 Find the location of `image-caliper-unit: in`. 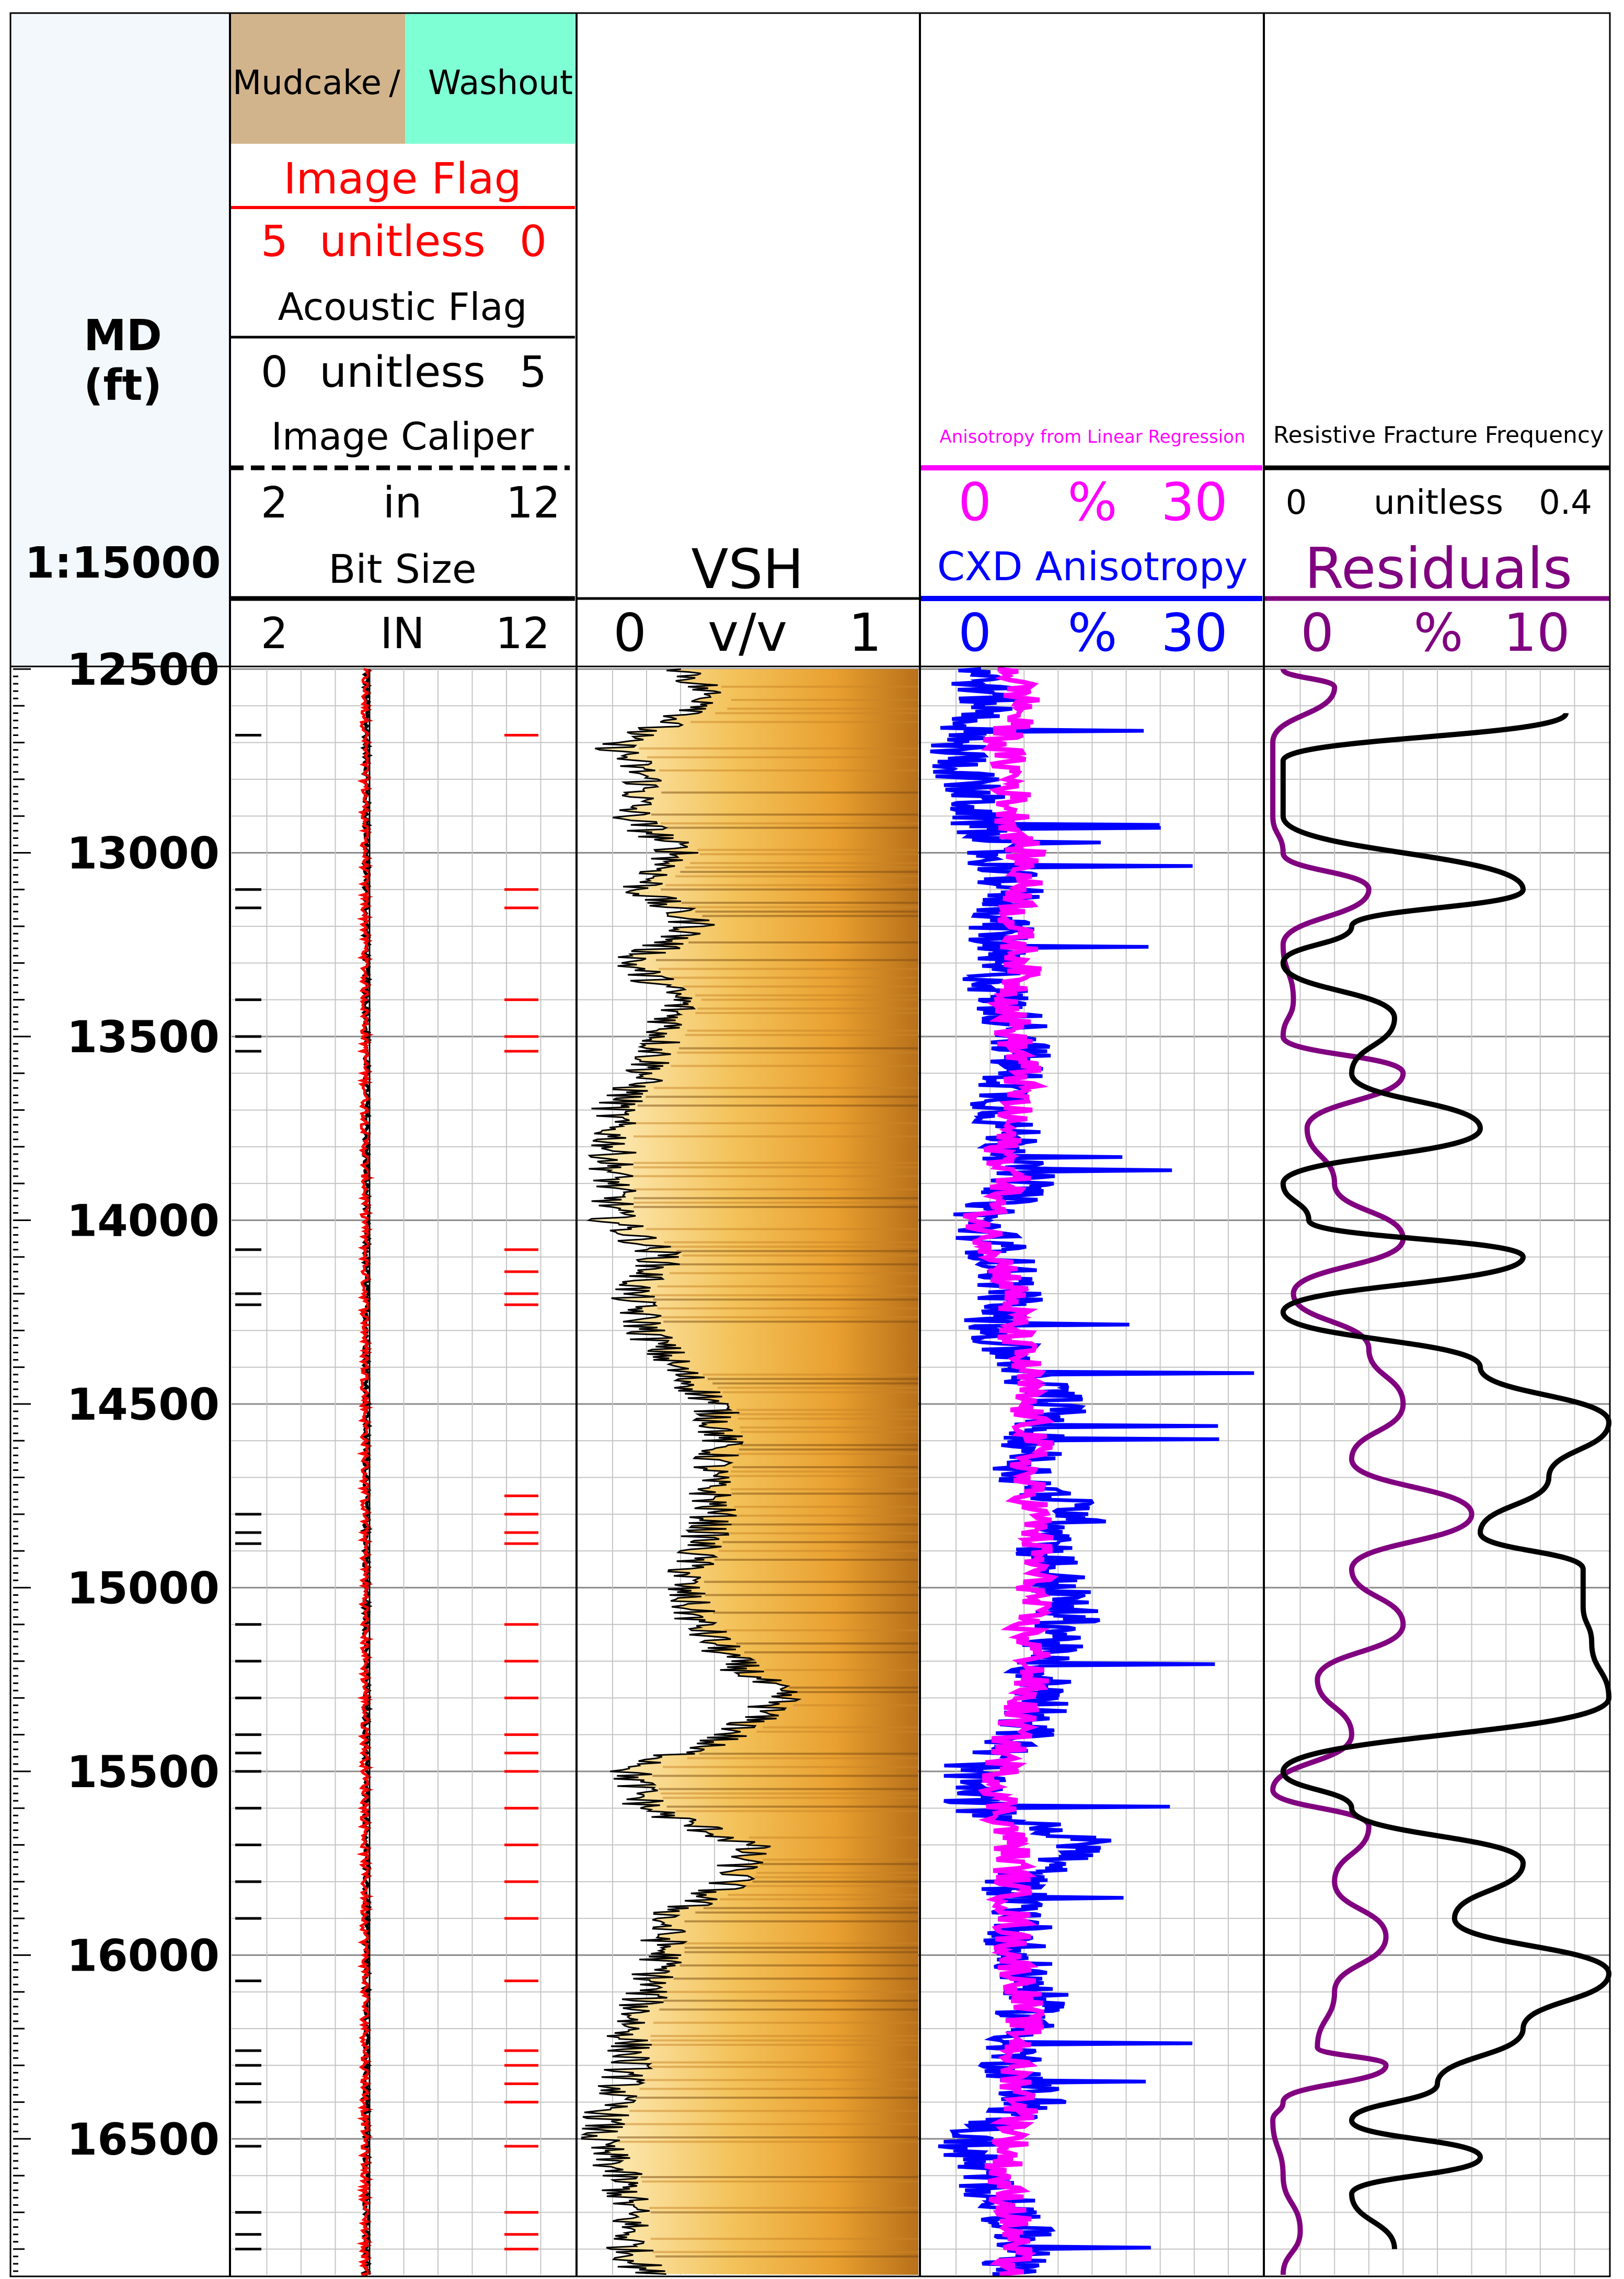

image-caliper-unit: in is located at coordinates (402, 503).